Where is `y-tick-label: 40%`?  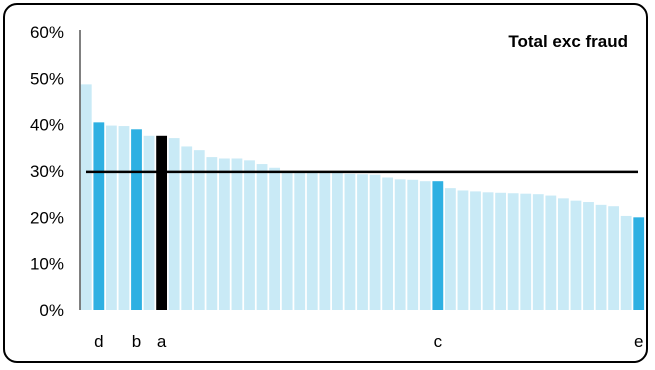
y-tick-label: 40% is located at coordinates (47, 125).